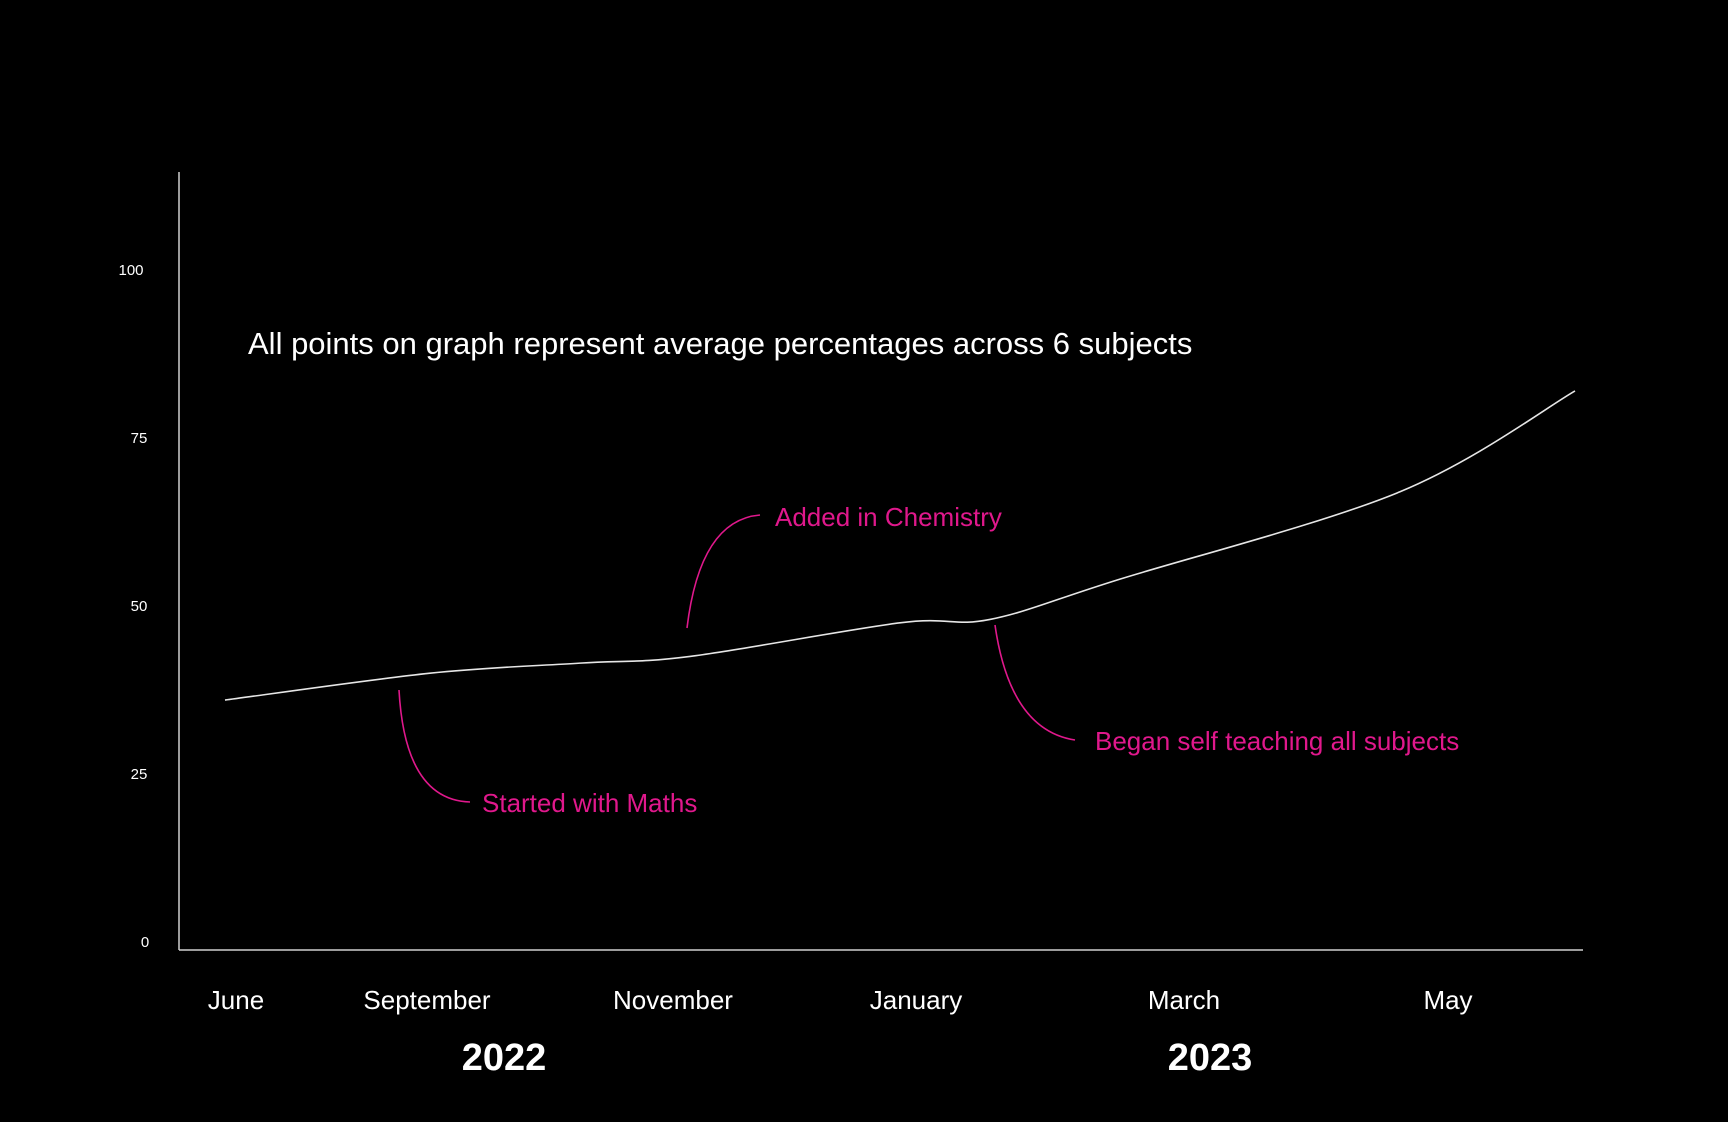 The image size is (1728, 1122). I want to click on year-label: 2023, so click(1210, 1058).